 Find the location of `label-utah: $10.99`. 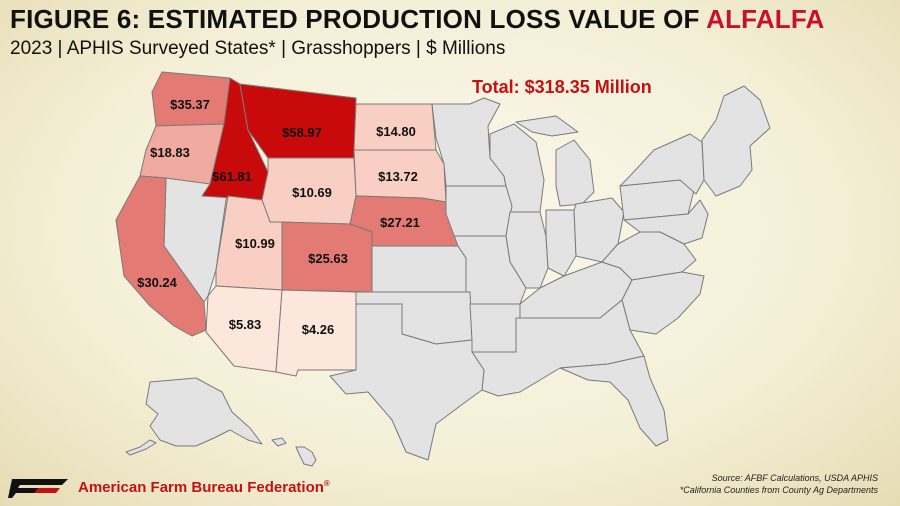

label-utah: $10.99 is located at coordinates (255, 243).